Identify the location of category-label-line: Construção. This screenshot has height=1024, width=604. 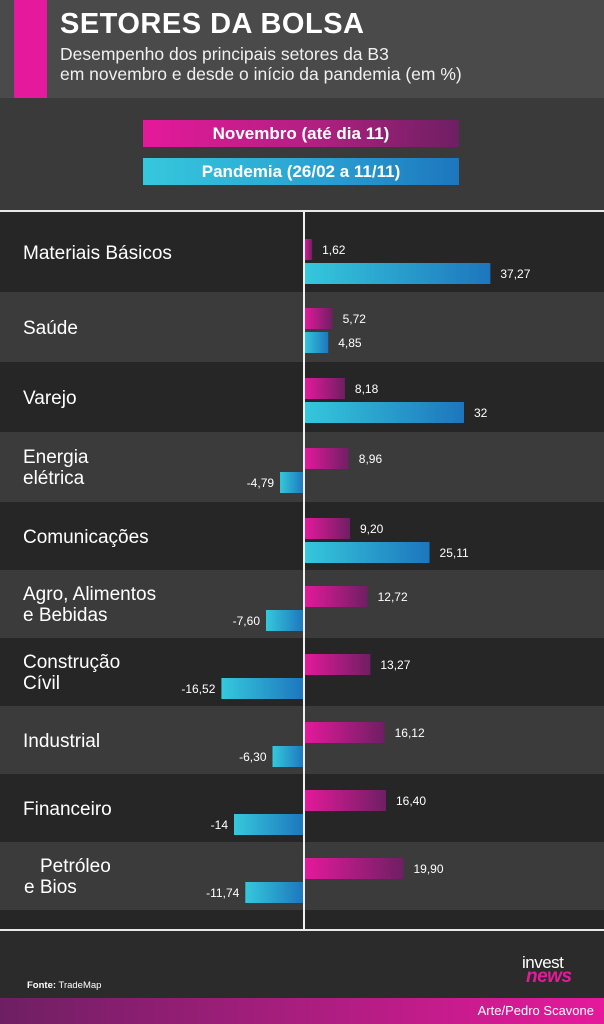
(71, 662).